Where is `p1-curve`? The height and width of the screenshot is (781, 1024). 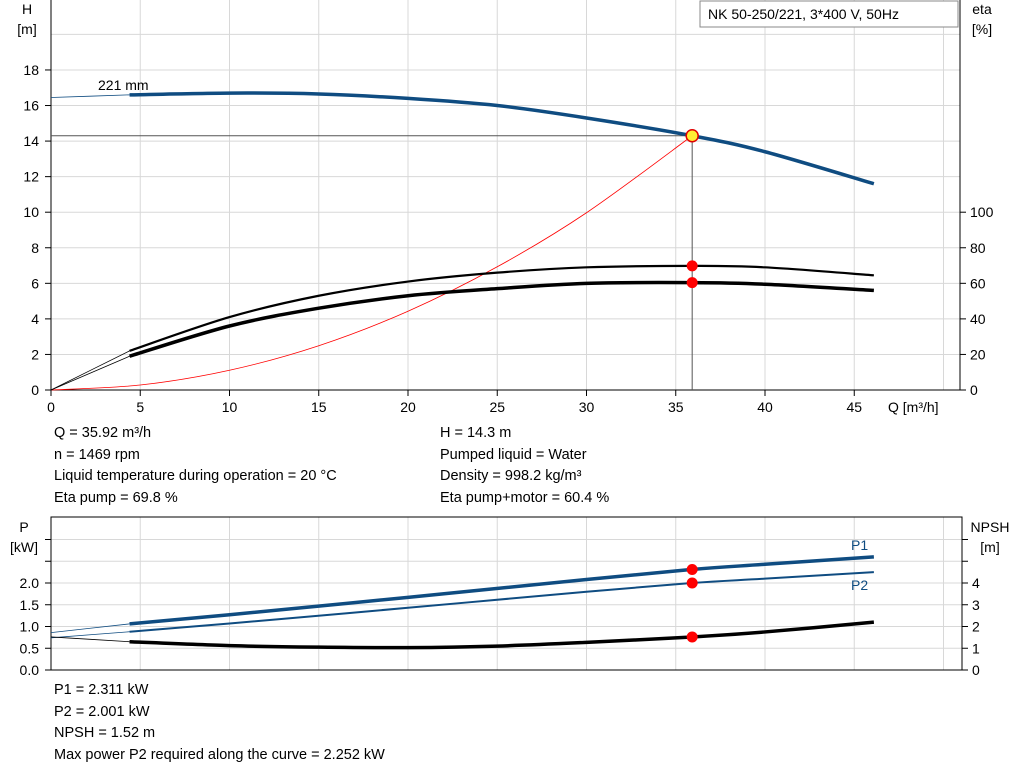
p1-curve is located at coordinates (502, 590).